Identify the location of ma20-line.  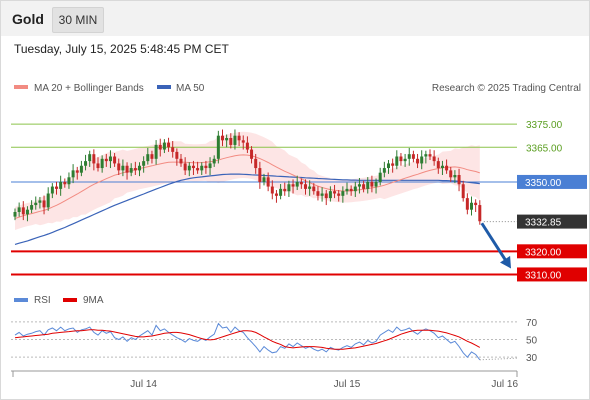
(247, 186).